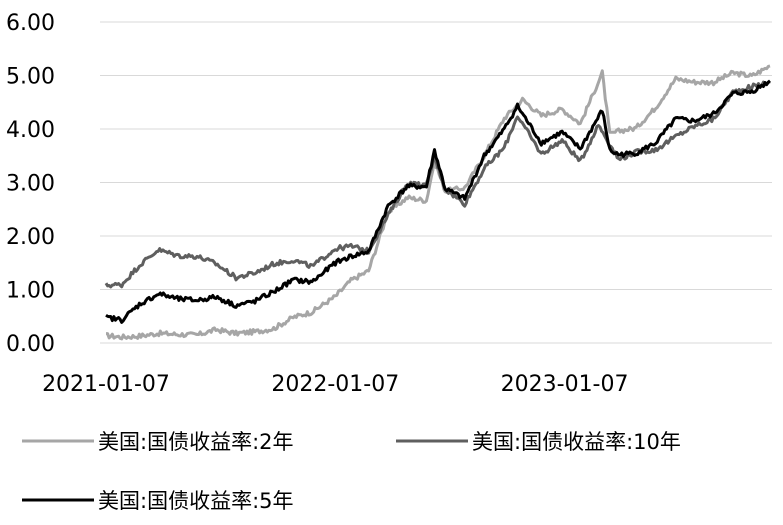  What do you see at coordinates (30, 130) in the screenshot?
I see `y-tick-label: 4.00` at bounding box center [30, 130].